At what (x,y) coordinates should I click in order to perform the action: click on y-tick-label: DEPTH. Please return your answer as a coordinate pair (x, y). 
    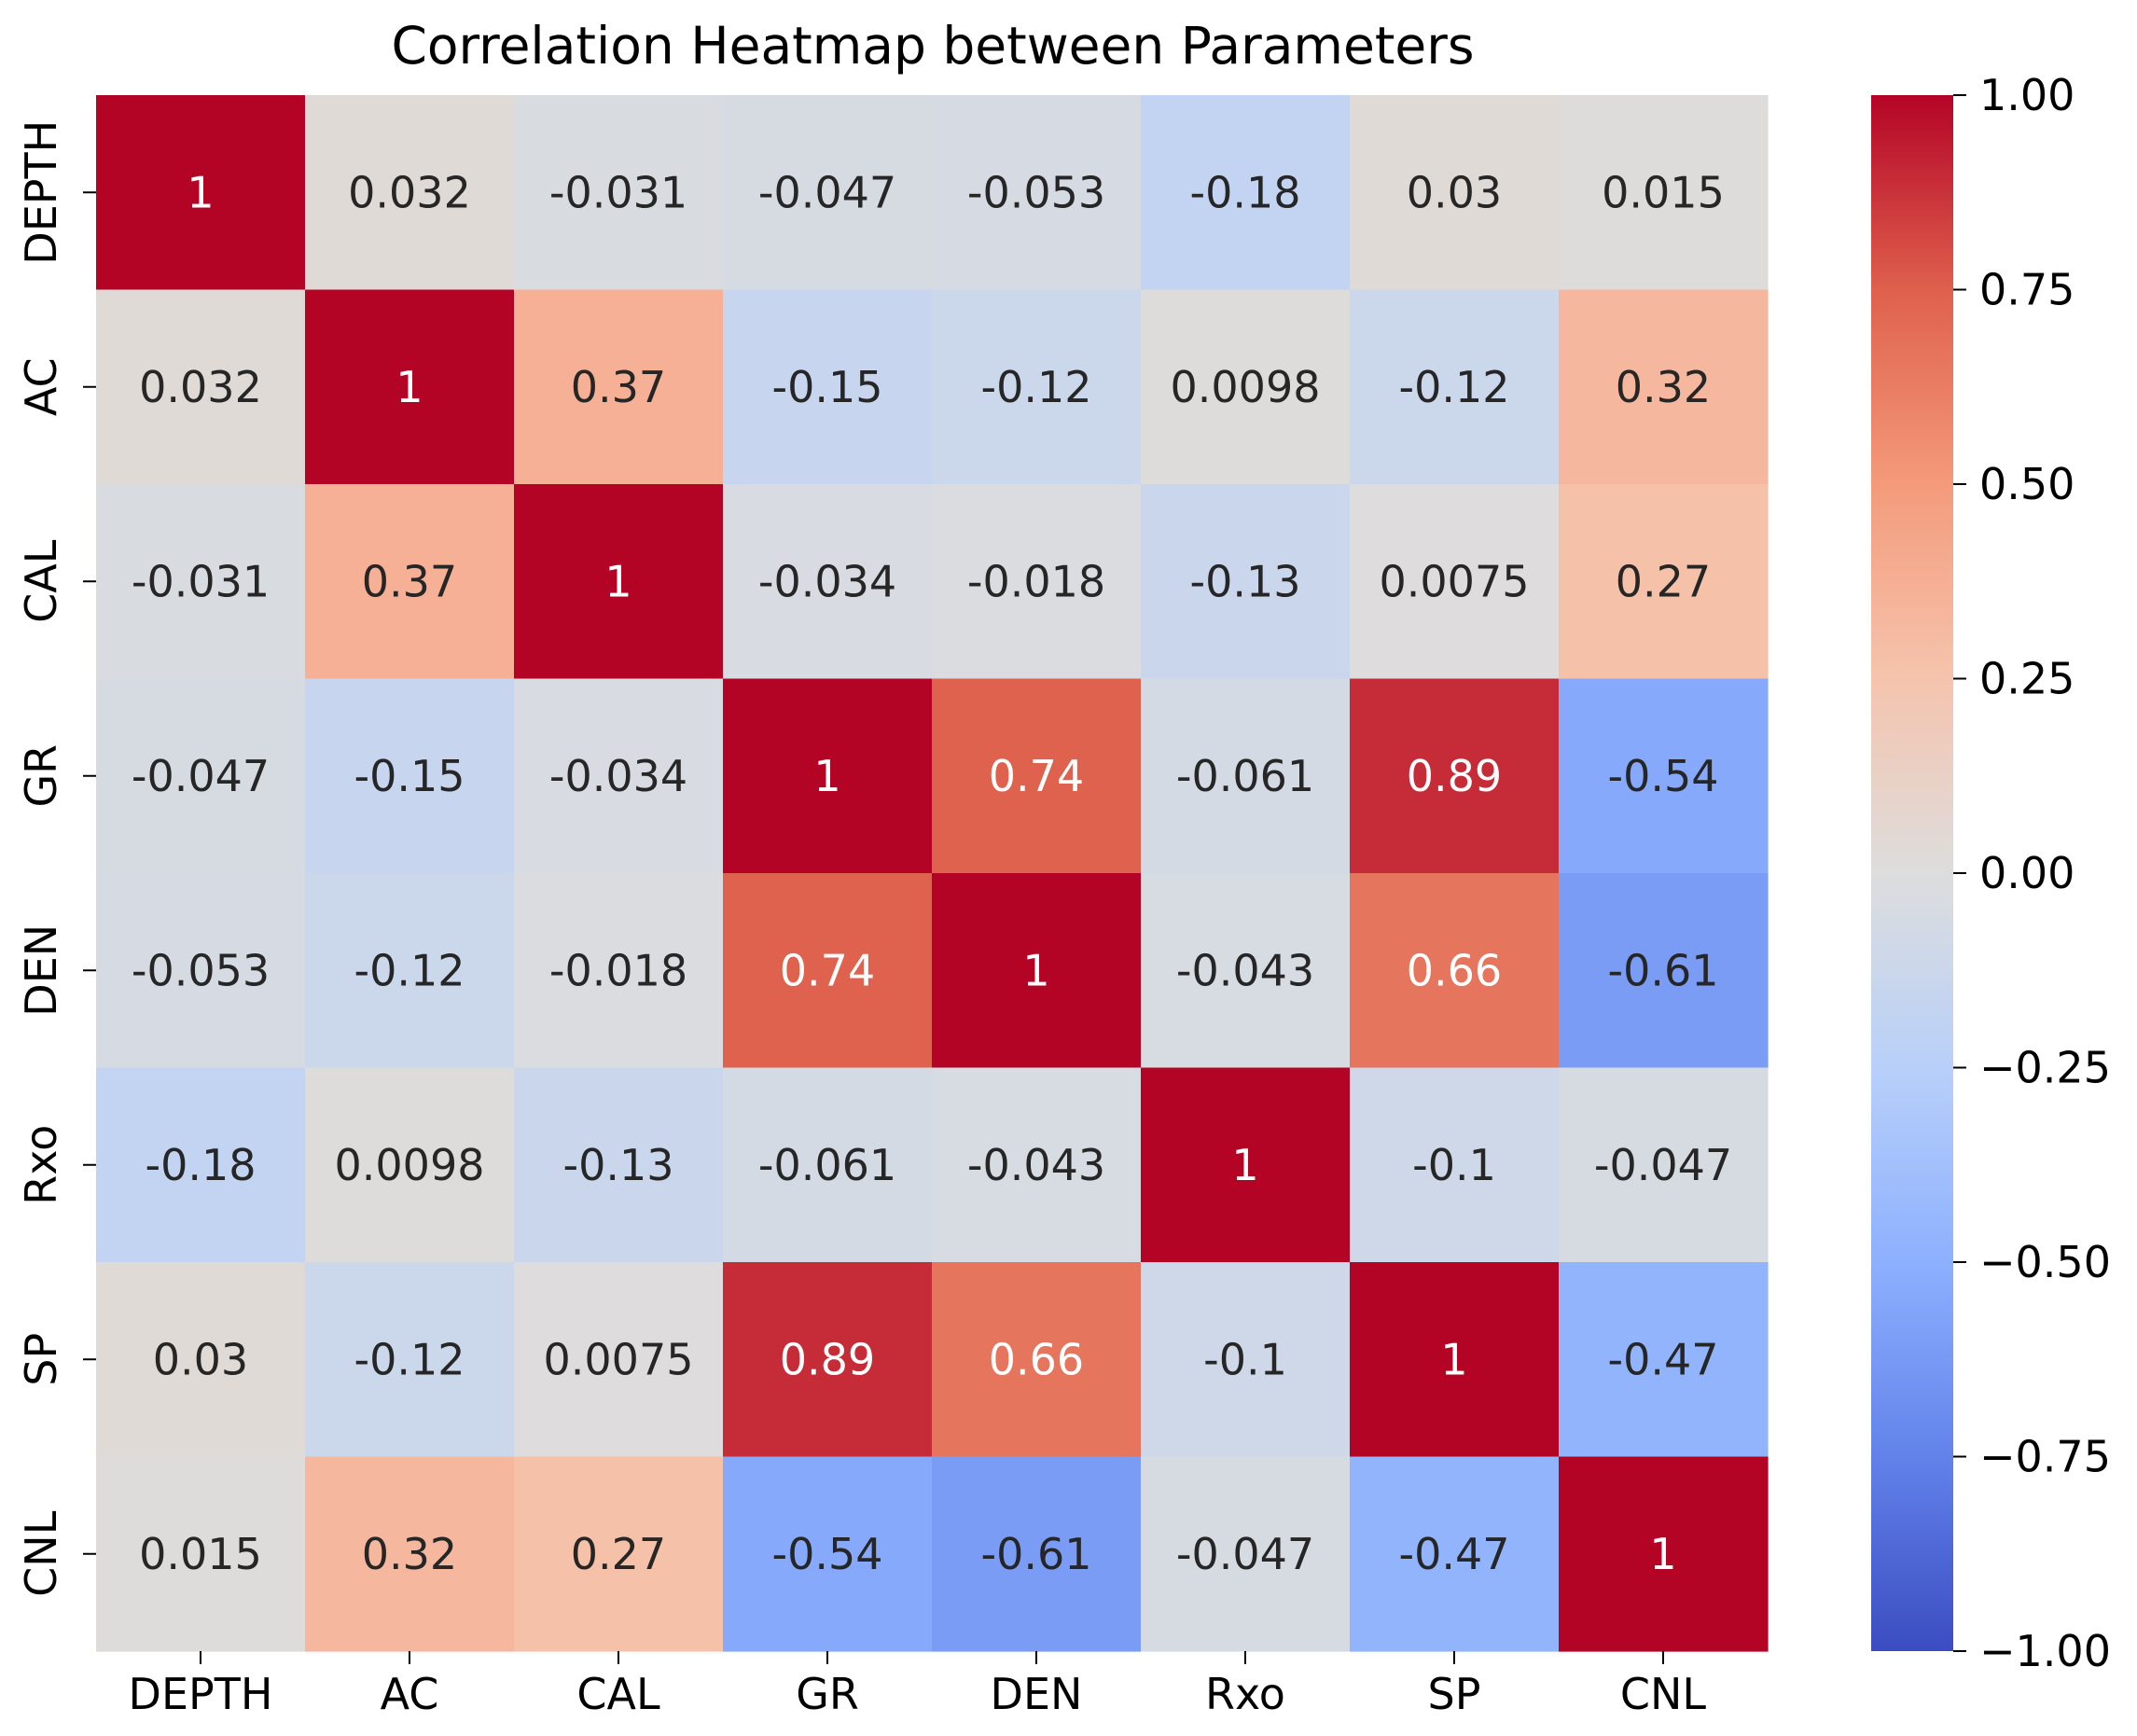
    Looking at the image, I should click on (41, 192).